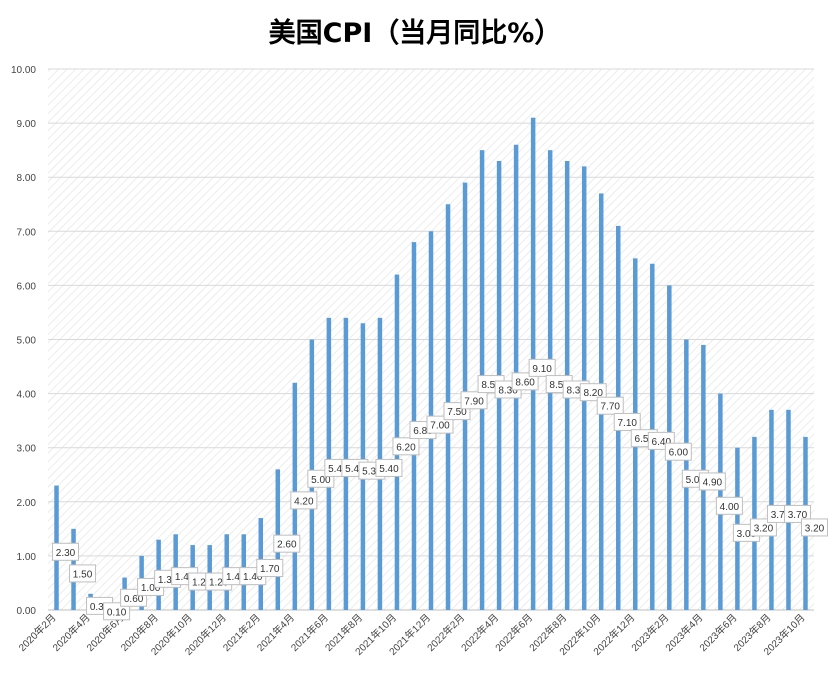 This screenshot has width=830, height=682. I want to click on chart-title: 美国CPI（当月同比%）, so click(415, 33).